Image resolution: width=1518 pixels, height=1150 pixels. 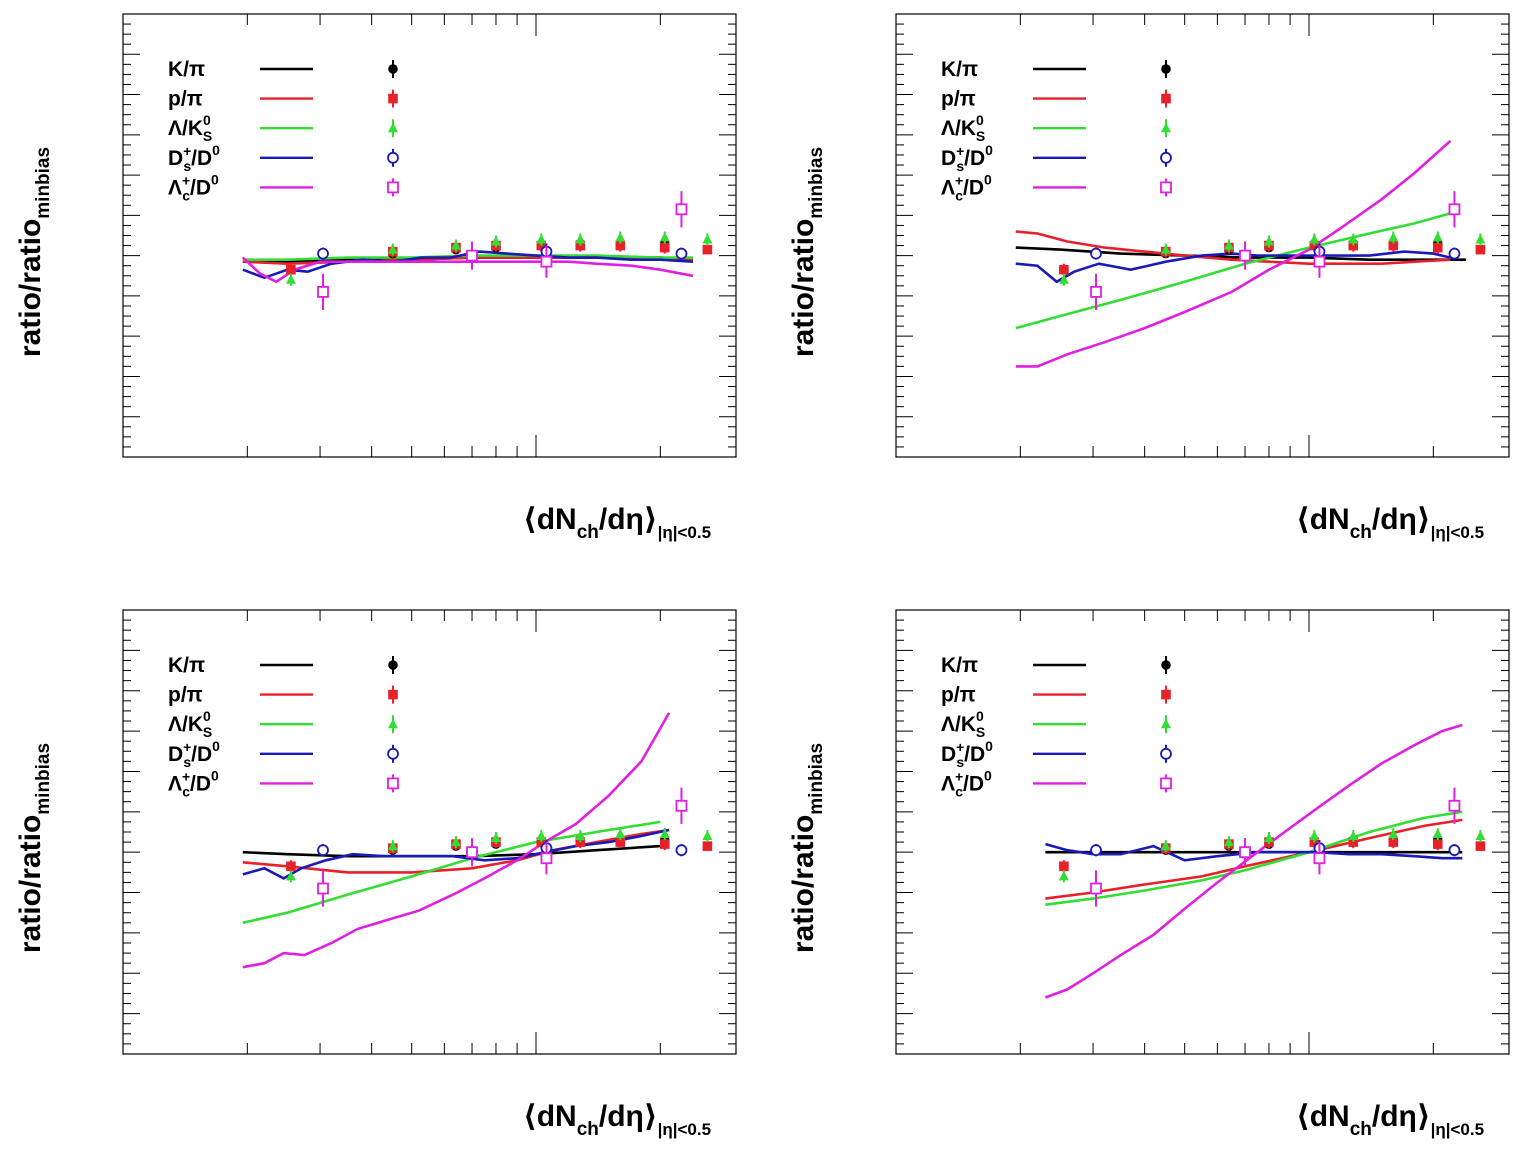 I want to click on legend-item: K/π, so click(x=1056, y=665).